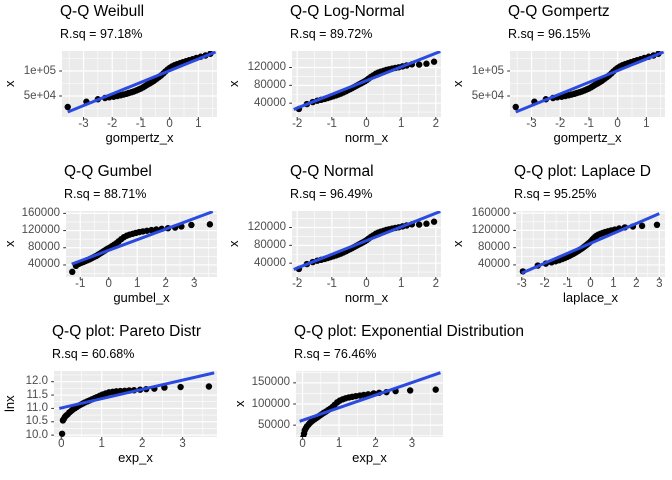 The image size is (672, 480). Describe the element at coordinates (590, 297) in the screenshot. I see `x-axis-label: laplace_x` at that location.